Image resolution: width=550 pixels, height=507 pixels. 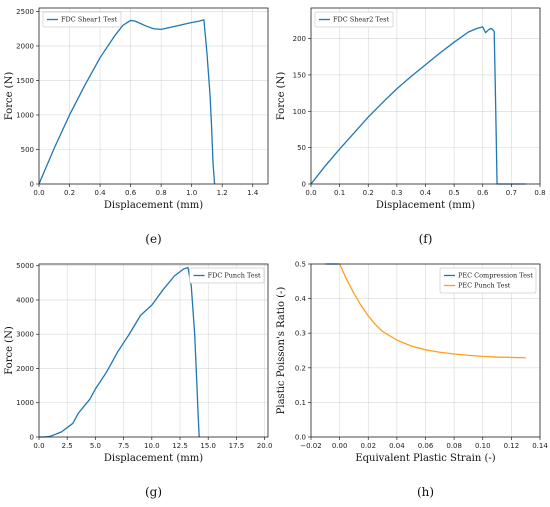 I want to click on x-tick-label: 0.06, so click(x=426, y=446).